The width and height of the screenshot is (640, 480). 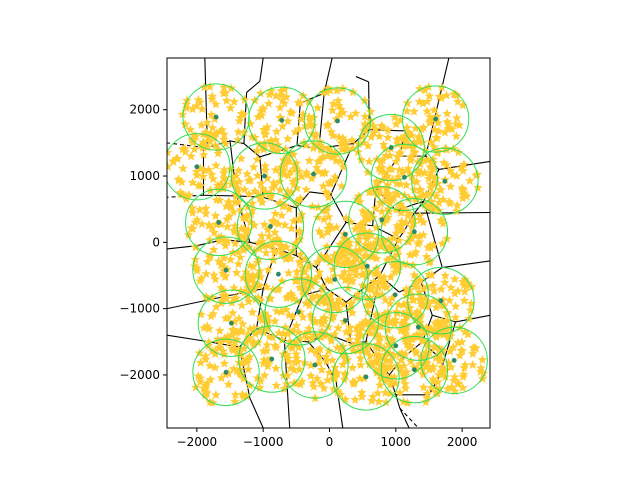 I want to click on x-tick-label: 2000, so click(x=462, y=442).